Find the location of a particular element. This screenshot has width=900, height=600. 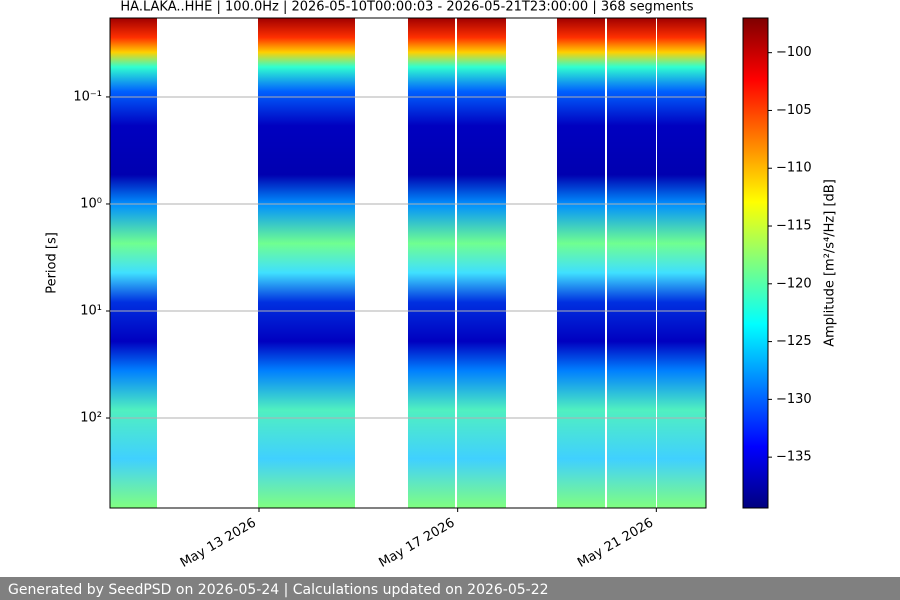

colorbar-tick-label: −120 is located at coordinates (794, 283).